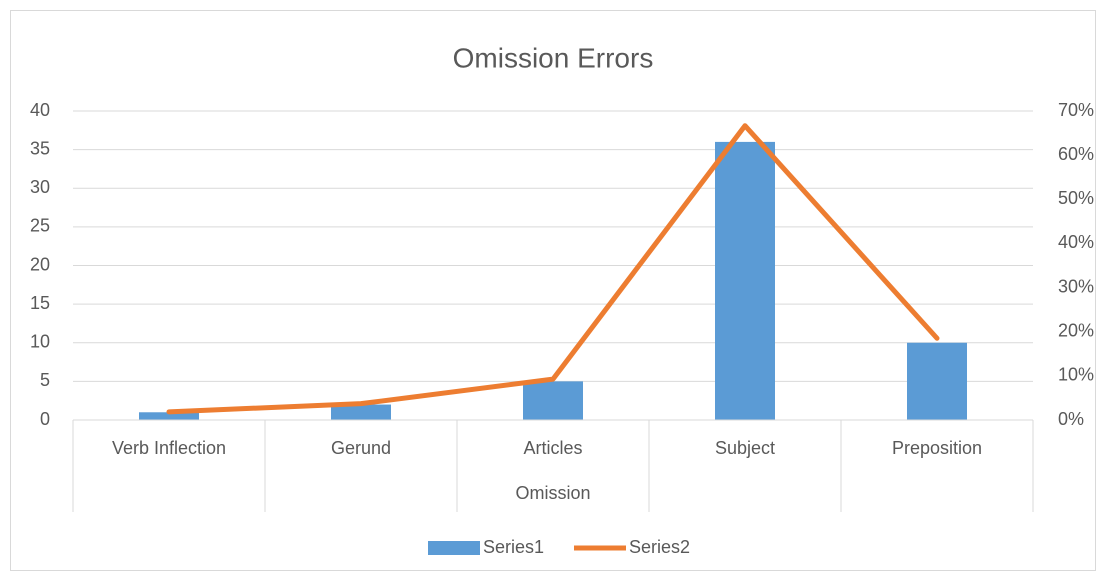 The image size is (1106, 587). I want to click on y-tick-label: 25, so click(40, 226).